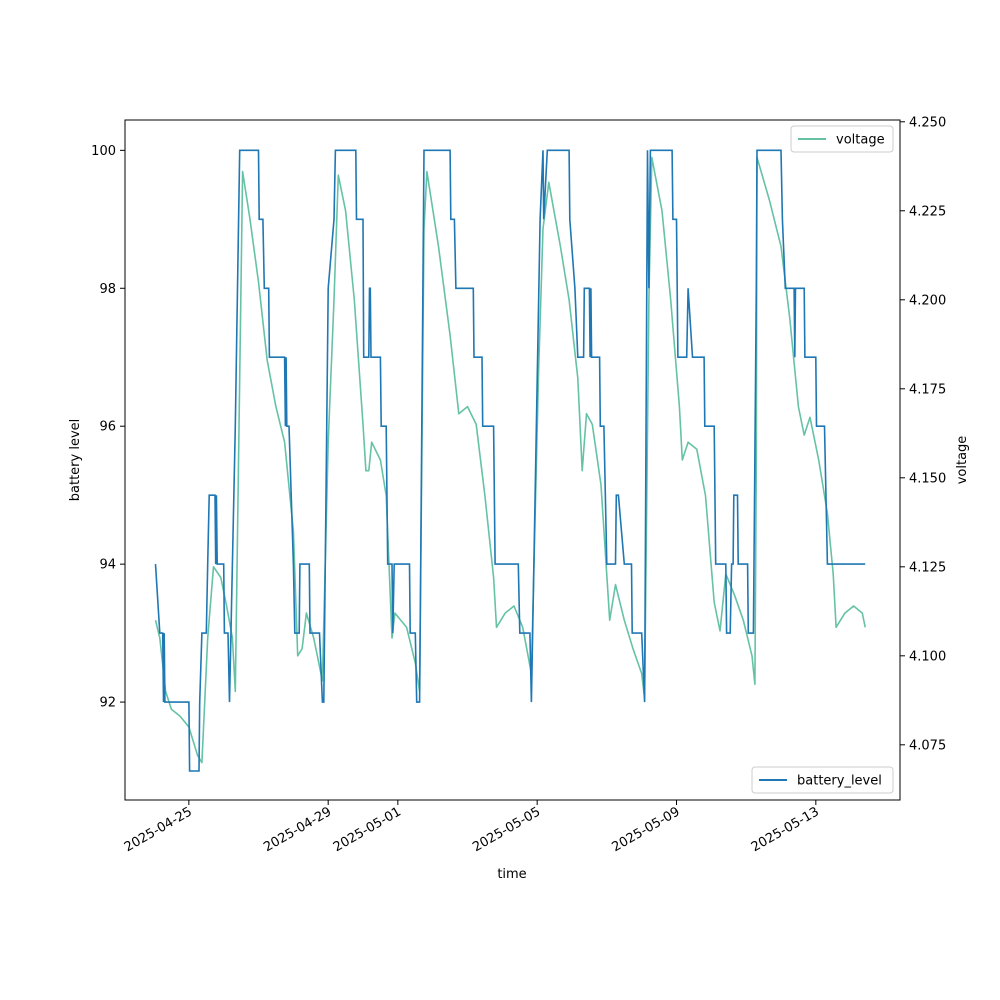 Image resolution: width=1000 pixels, height=1000 pixels. What do you see at coordinates (927, 300) in the screenshot?
I see `right-y-tick-label: 4.200` at bounding box center [927, 300].